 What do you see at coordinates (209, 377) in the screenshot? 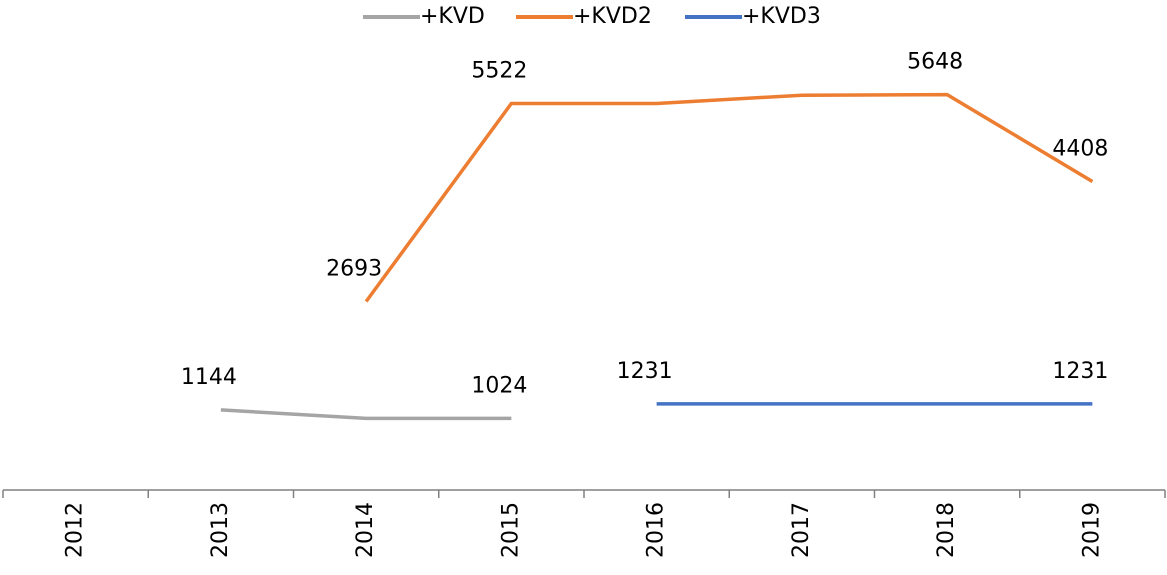
I see `data-label: 1144` at bounding box center [209, 377].